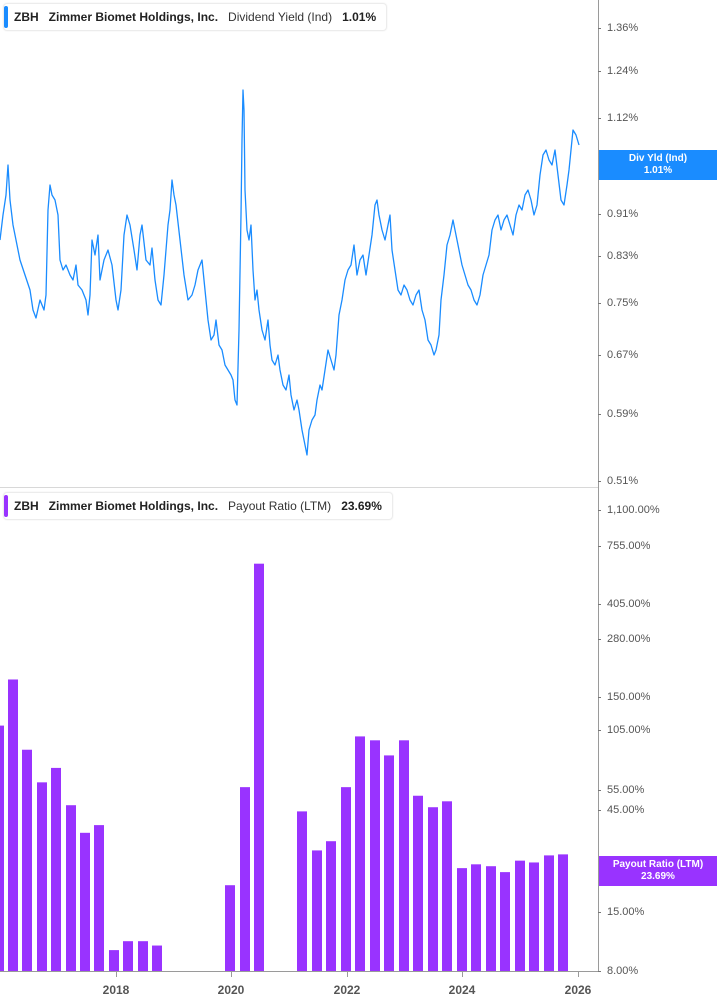 The image size is (717, 1005). What do you see at coordinates (618, 214) in the screenshot?
I see `y-tick-label: 0.91%` at bounding box center [618, 214].